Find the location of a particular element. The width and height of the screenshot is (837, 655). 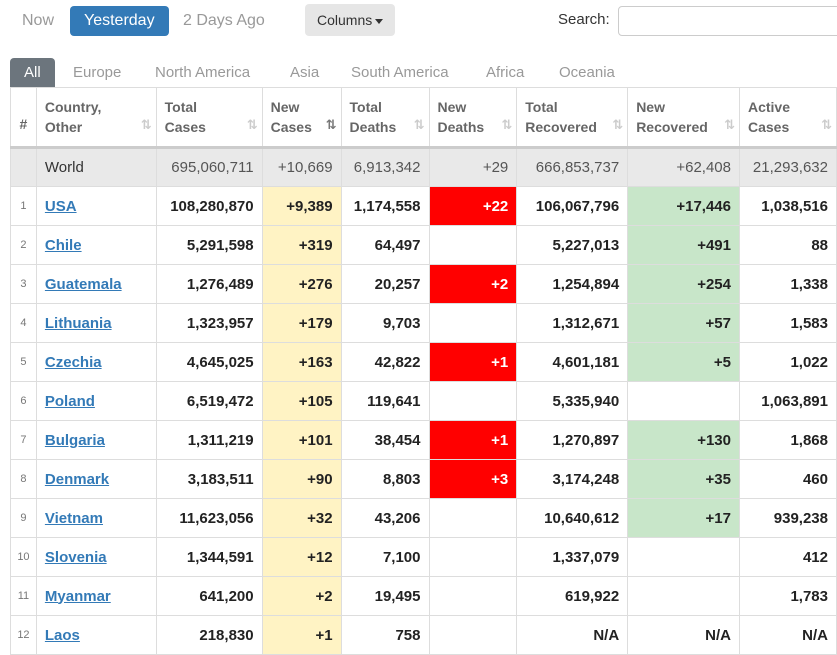

header-new-deaths-line1: New is located at coordinates (452, 107).